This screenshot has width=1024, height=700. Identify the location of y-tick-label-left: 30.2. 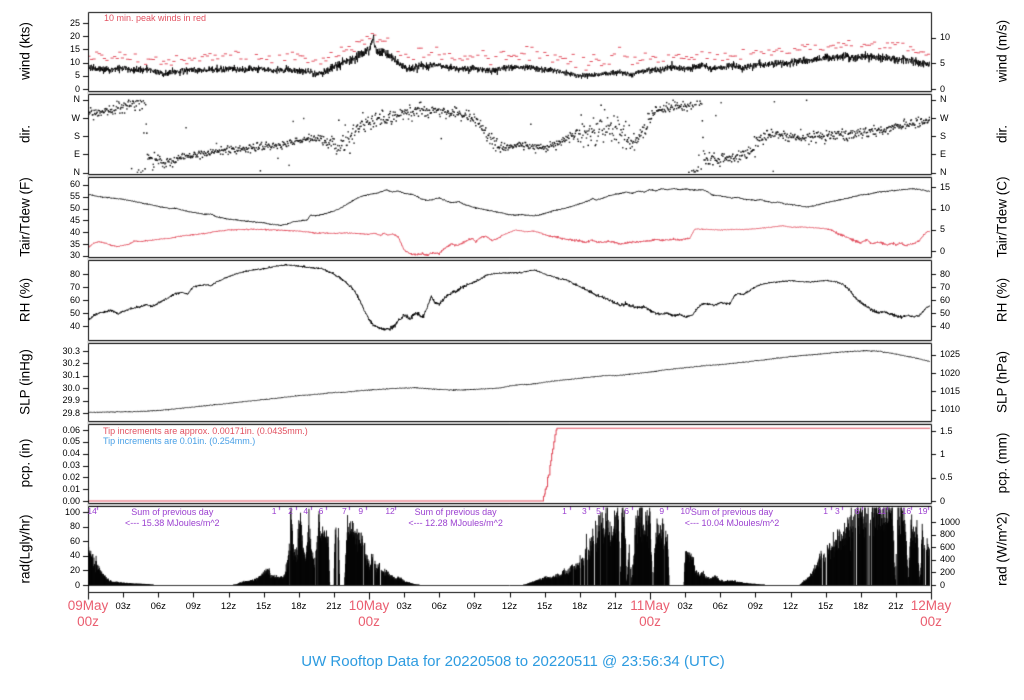
(71, 362).